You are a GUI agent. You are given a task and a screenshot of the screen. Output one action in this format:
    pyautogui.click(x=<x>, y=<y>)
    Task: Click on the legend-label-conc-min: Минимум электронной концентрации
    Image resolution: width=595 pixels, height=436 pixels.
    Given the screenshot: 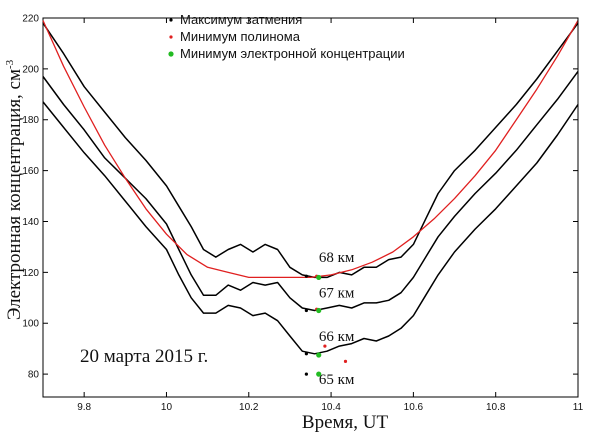 What is the action you would take?
    pyautogui.click(x=292, y=53)
    